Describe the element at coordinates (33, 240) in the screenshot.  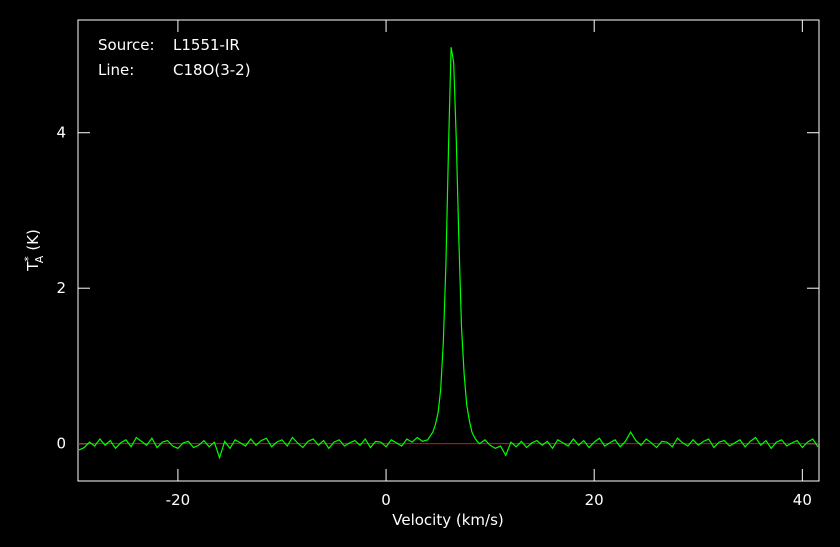
I see `y-label-unit: (K)` at that location.